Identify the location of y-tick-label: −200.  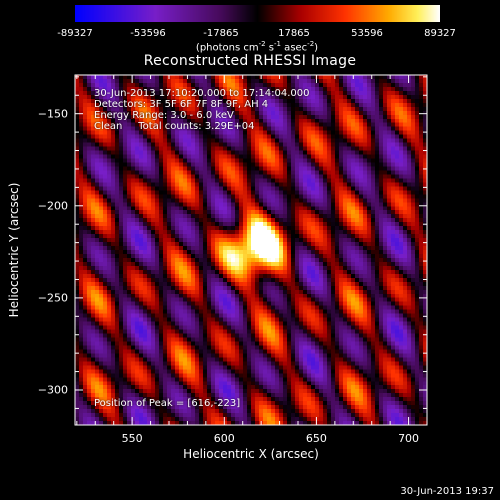
(52, 206).